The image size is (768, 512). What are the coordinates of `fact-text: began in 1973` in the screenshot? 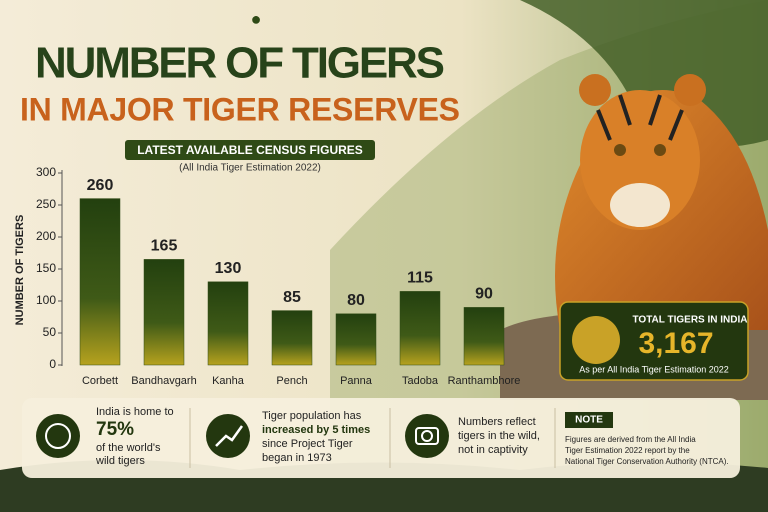 It's located at (297, 458).